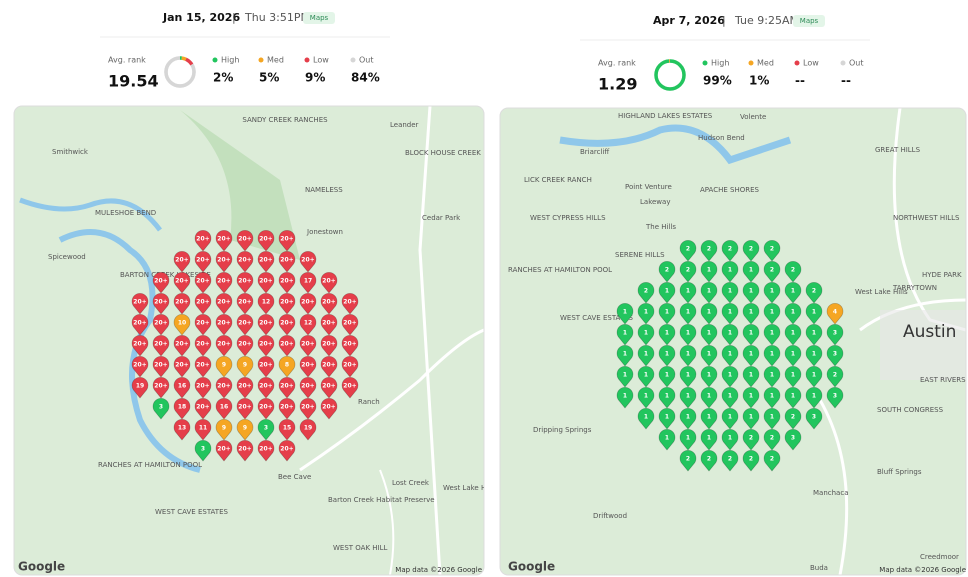  Describe the element at coordinates (926, 218) in the screenshot. I see `place-label: NORTHWEST HILLS` at that location.